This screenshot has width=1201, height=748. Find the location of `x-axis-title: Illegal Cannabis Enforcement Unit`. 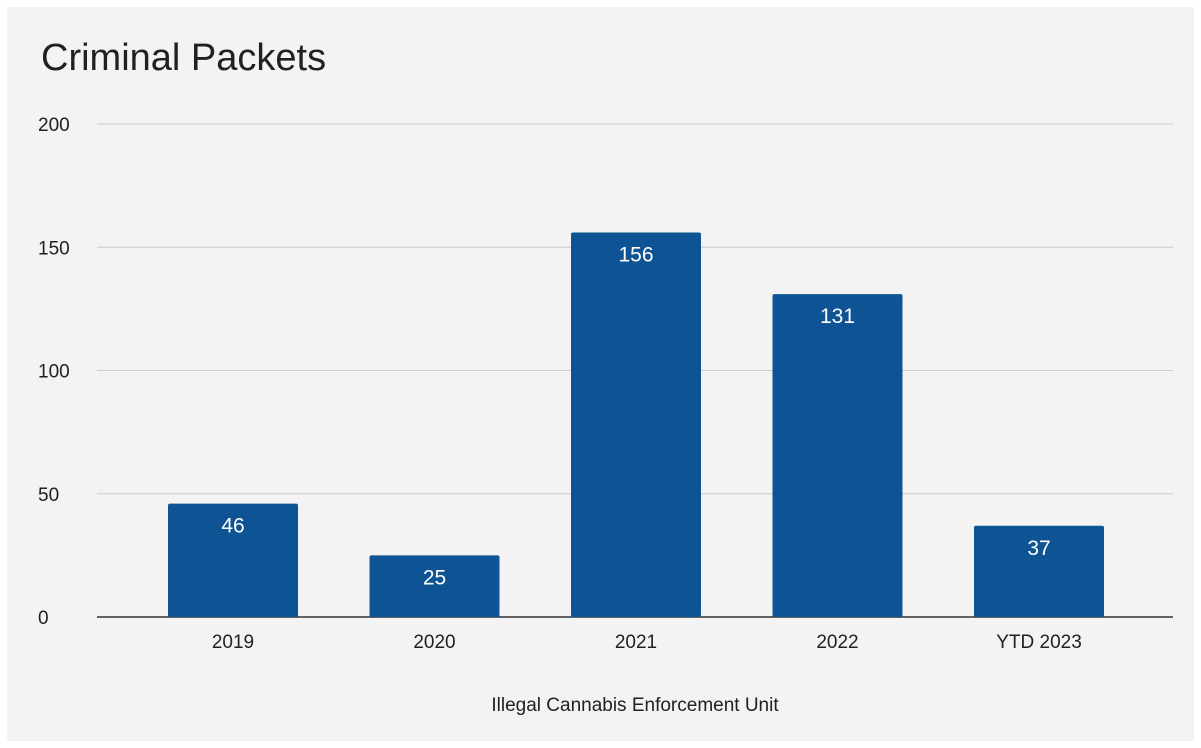

x-axis-title: Illegal Cannabis Enforcement Unit is located at coordinates (635, 705).